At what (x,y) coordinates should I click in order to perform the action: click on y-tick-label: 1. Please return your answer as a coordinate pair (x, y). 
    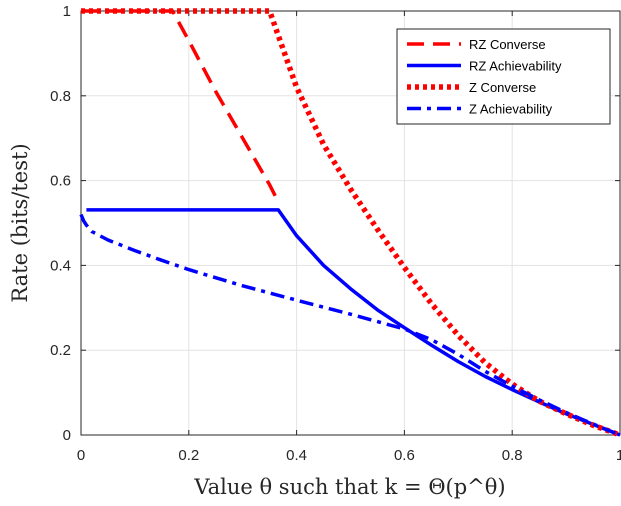
    Looking at the image, I should click on (67, 11).